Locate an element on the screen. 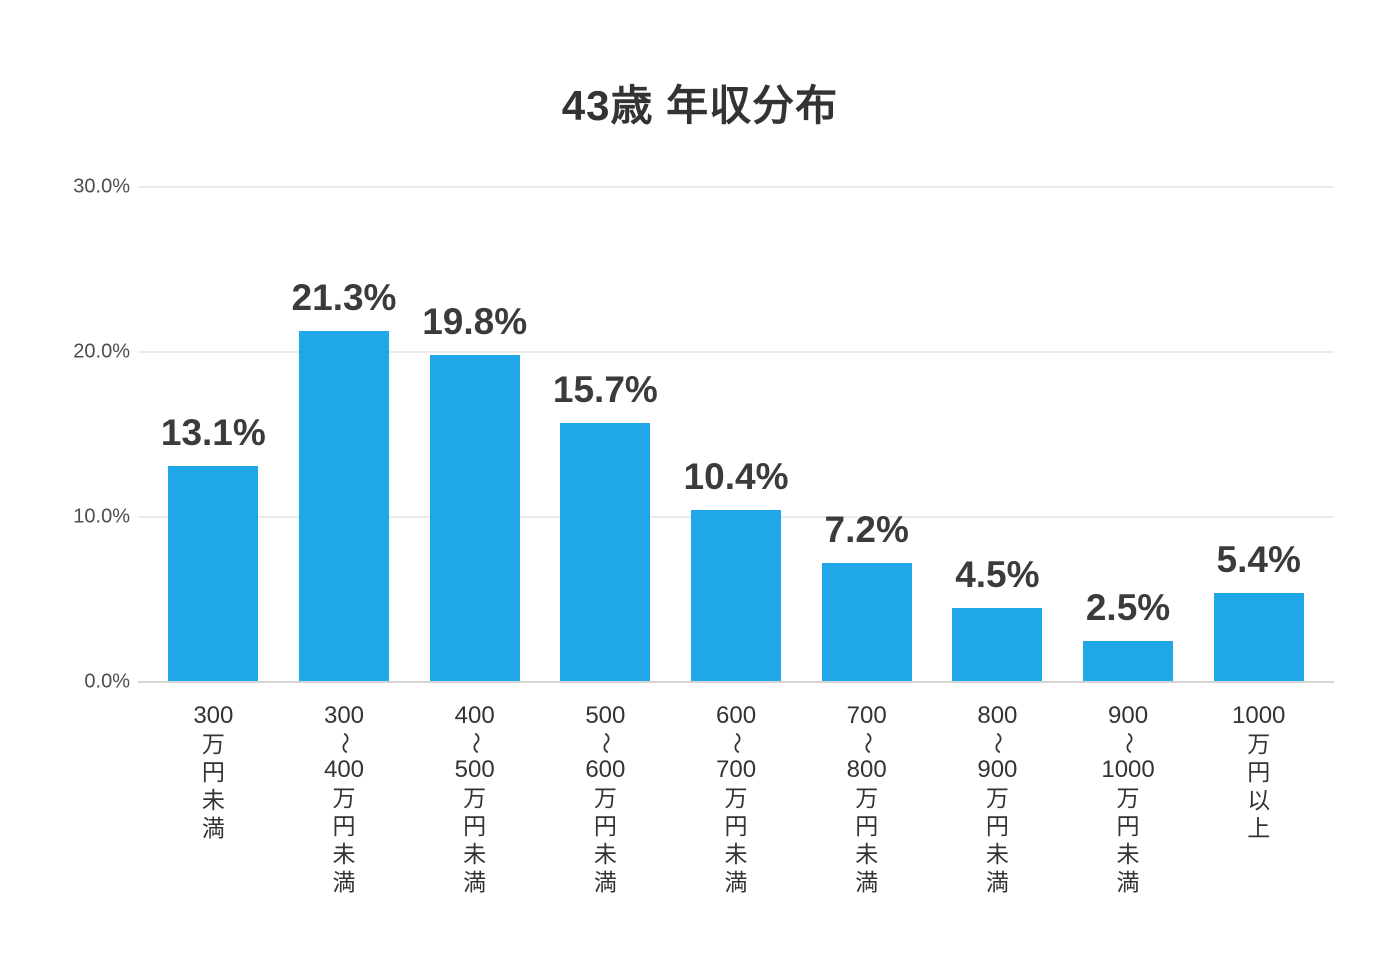 Image resolution: width=1400 pixels, height=960 pixels. bar-column: 5.4% is located at coordinates (1258, 434).